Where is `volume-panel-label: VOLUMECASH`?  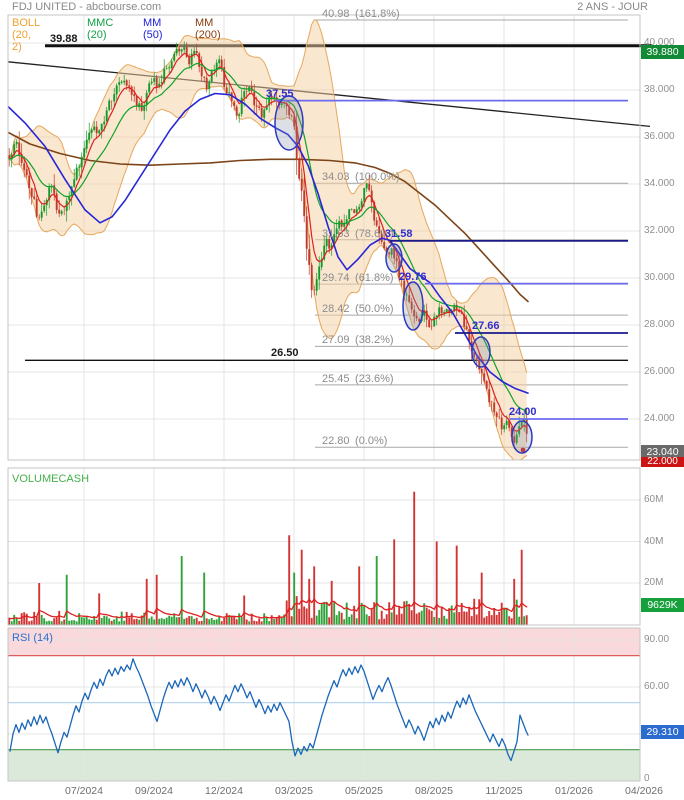 volume-panel-label: VOLUMECASH is located at coordinates (51, 479).